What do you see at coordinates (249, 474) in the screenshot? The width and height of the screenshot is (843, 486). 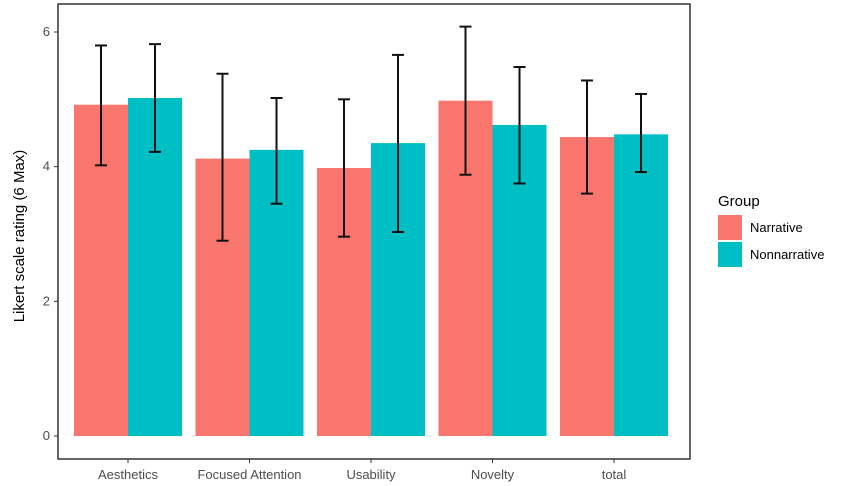 I see `x-tick-label: Focused Attention` at bounding box center [249, 474].